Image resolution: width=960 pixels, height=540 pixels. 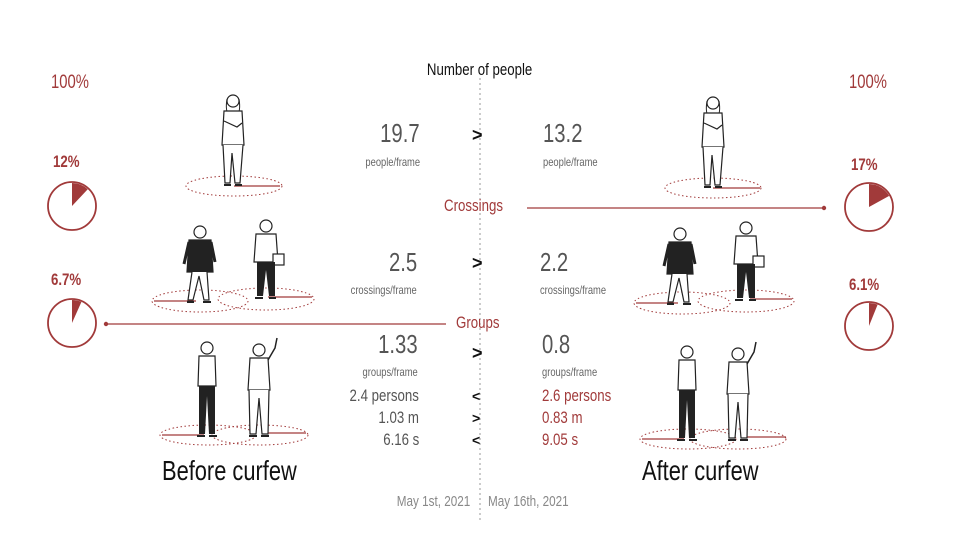 I want to click on pie-after-crossings, so click(x=869, y=207).